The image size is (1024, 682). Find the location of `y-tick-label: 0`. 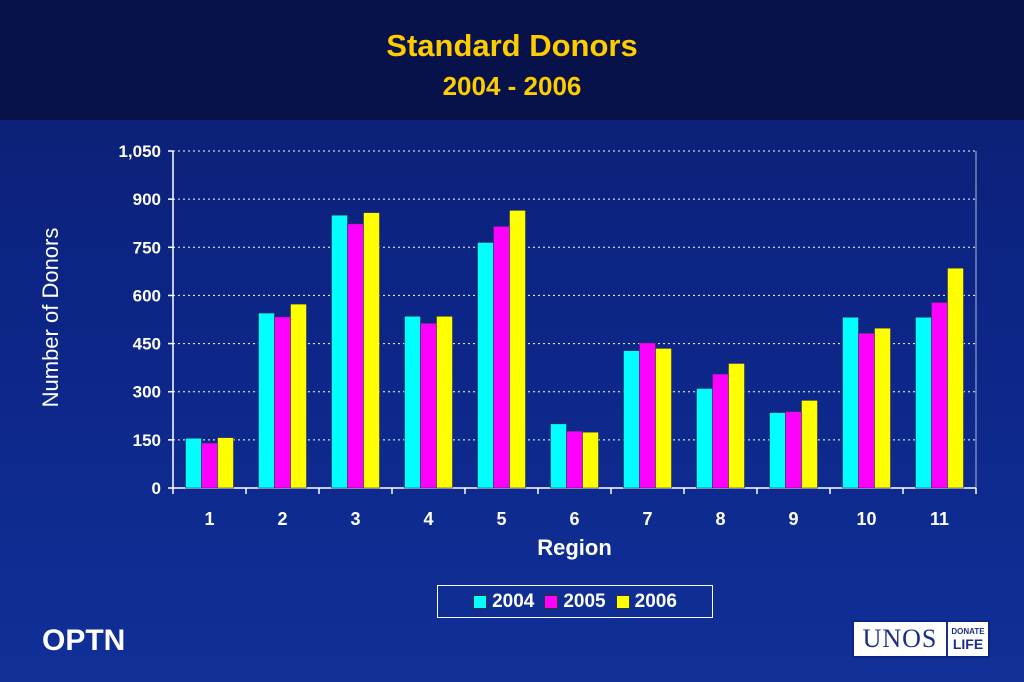

y-tick-label: 0 is located at coordinates (156, 488).